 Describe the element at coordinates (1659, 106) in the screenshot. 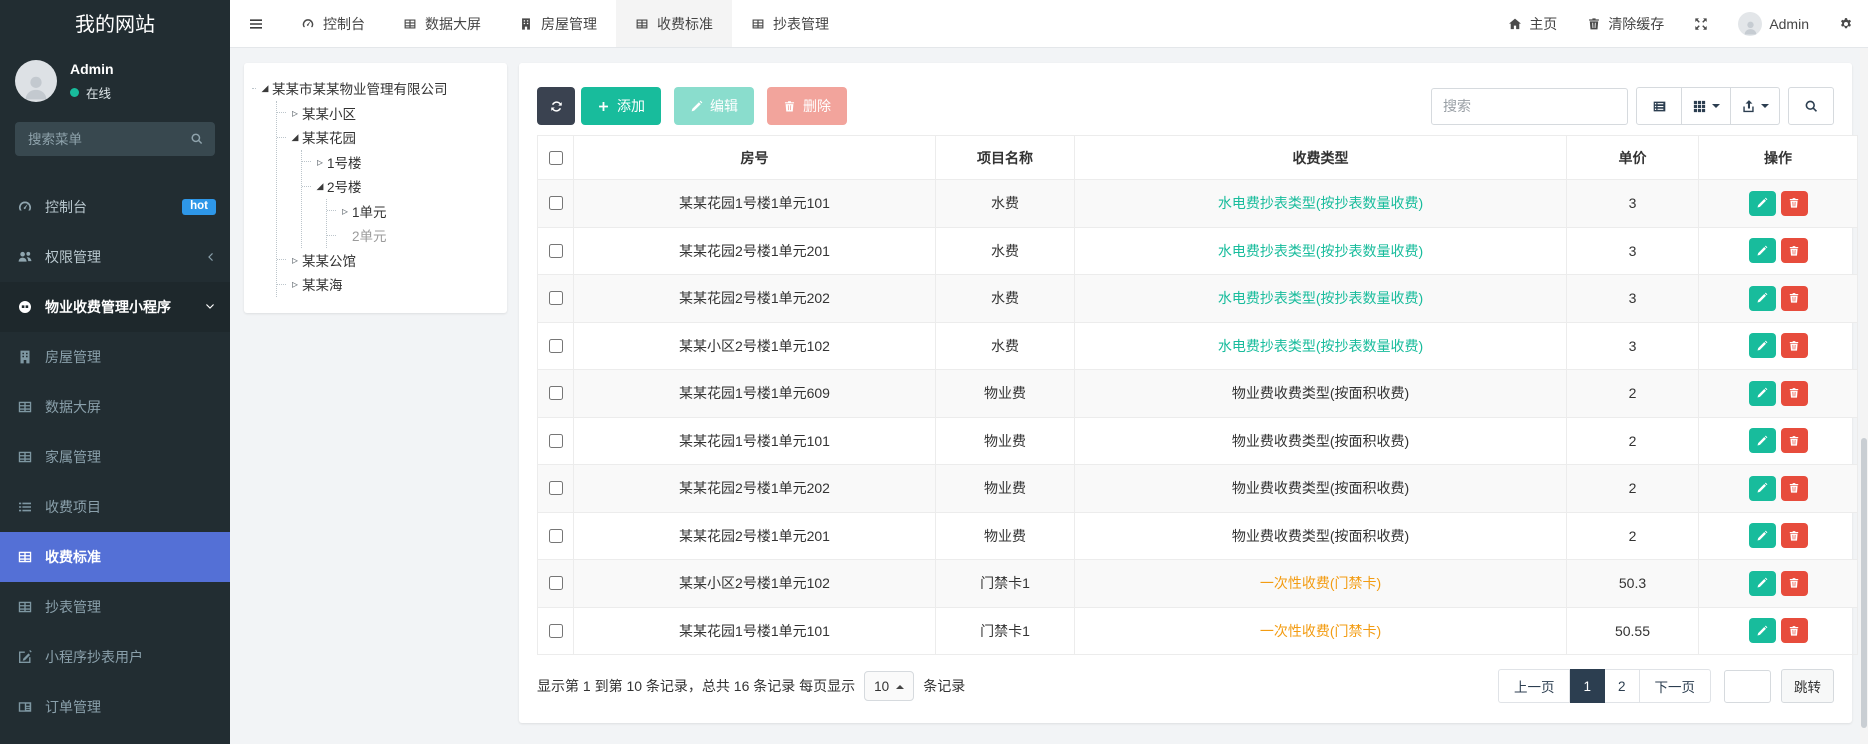

I see `detail-view-button` at that location.